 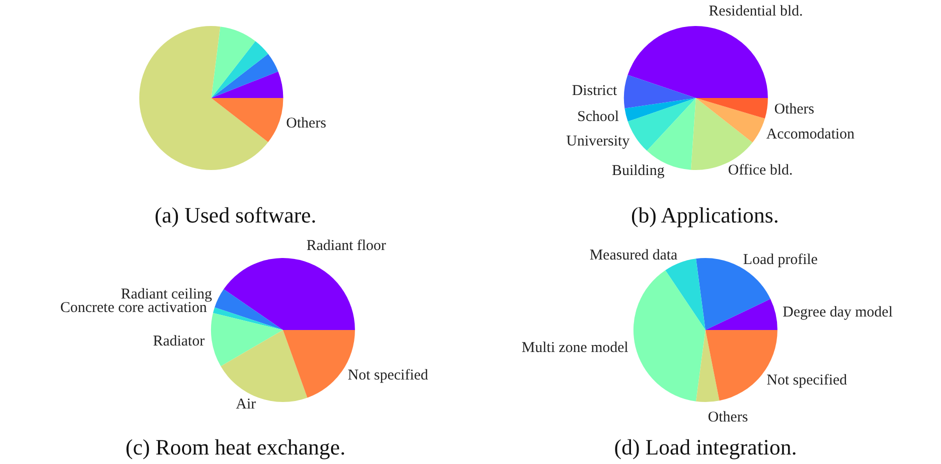 I want to click on text: (c) Room heat exchange., so click(x=236, y=447).